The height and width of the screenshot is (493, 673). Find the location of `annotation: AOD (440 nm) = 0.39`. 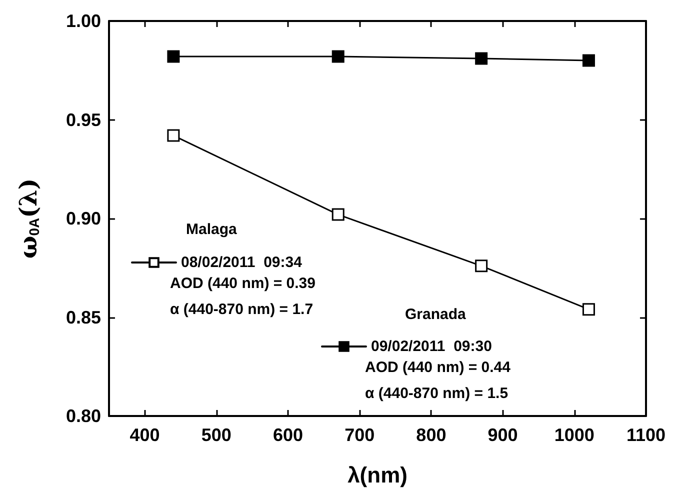

annotation: AOD (440 nm) = 0.39 is located at coordinates (243, 283).